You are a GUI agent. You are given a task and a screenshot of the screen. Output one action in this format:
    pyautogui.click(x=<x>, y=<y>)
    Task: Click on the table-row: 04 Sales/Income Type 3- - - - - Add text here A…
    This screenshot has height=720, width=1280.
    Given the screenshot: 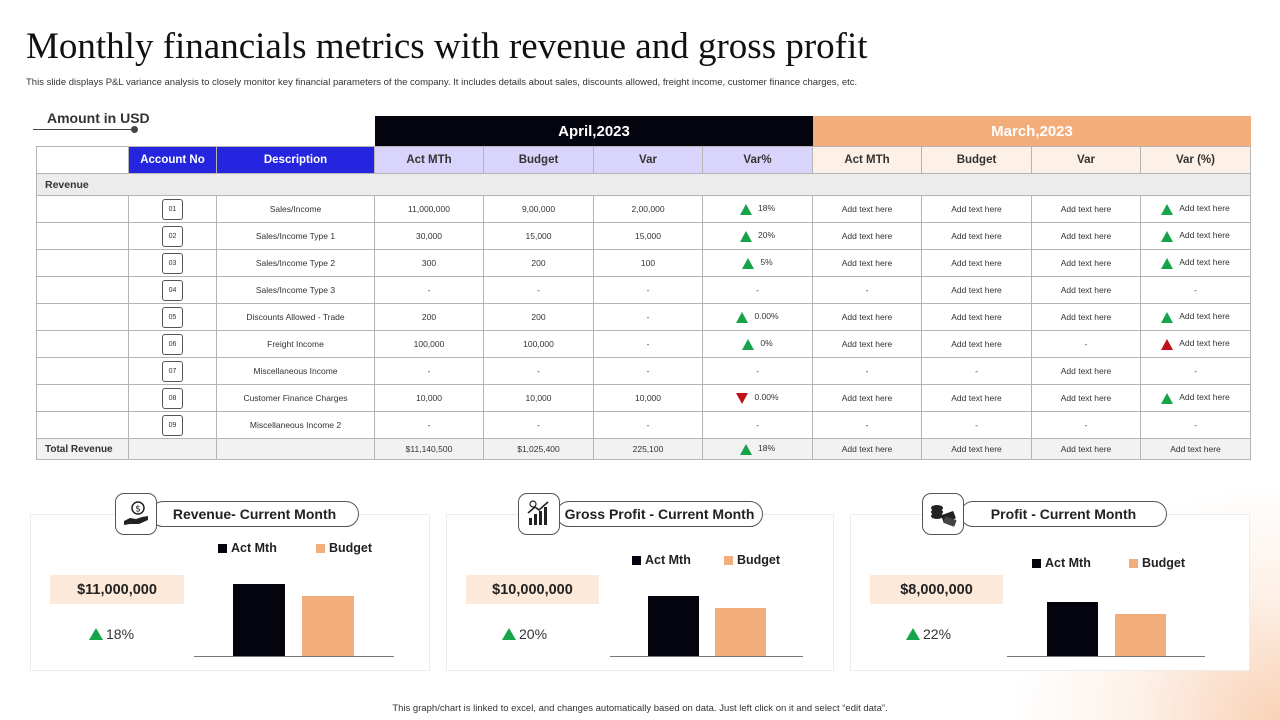 What is the action you would take?
    pyautogui.click(x=643, y=290)
    